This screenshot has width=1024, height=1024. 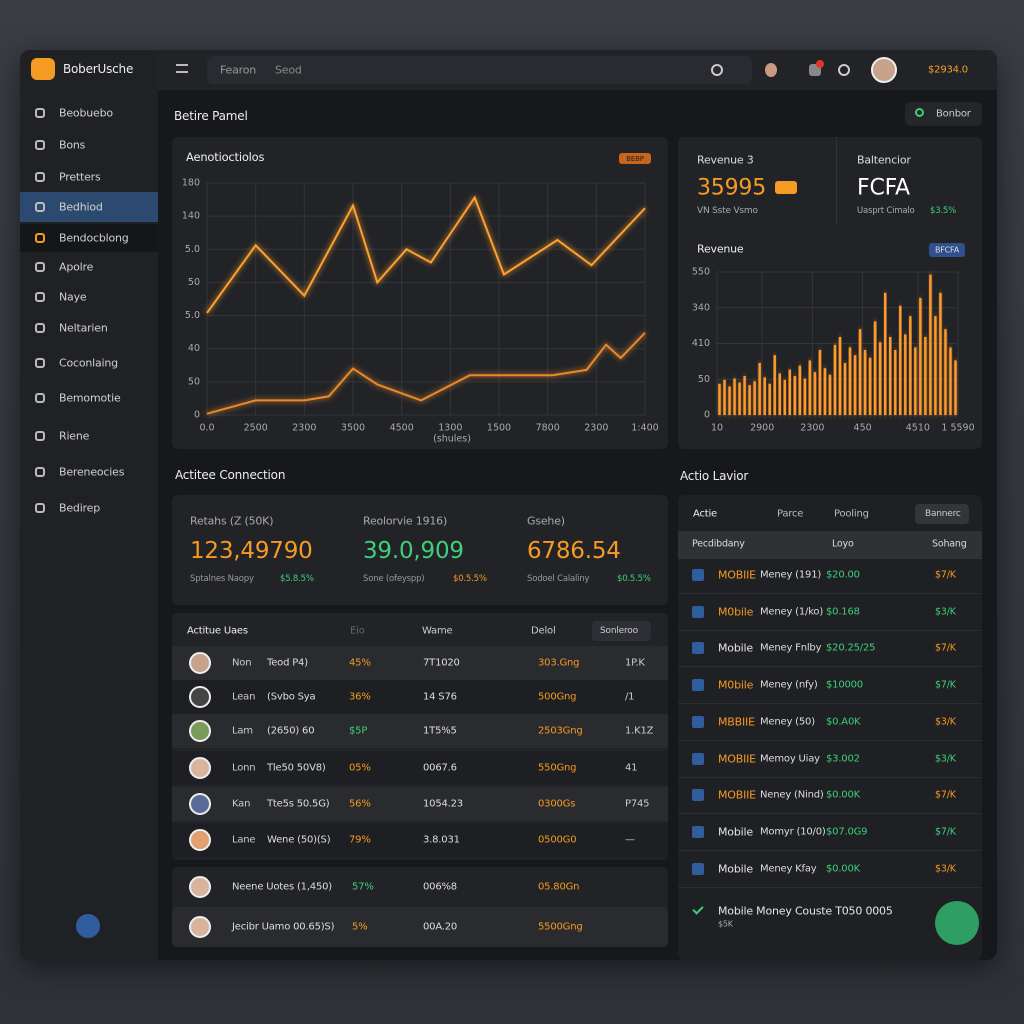 What do you see at coordinates (88, 926) in the screenshot?
I see `sidebar-help` at bounding box center [88, 926].